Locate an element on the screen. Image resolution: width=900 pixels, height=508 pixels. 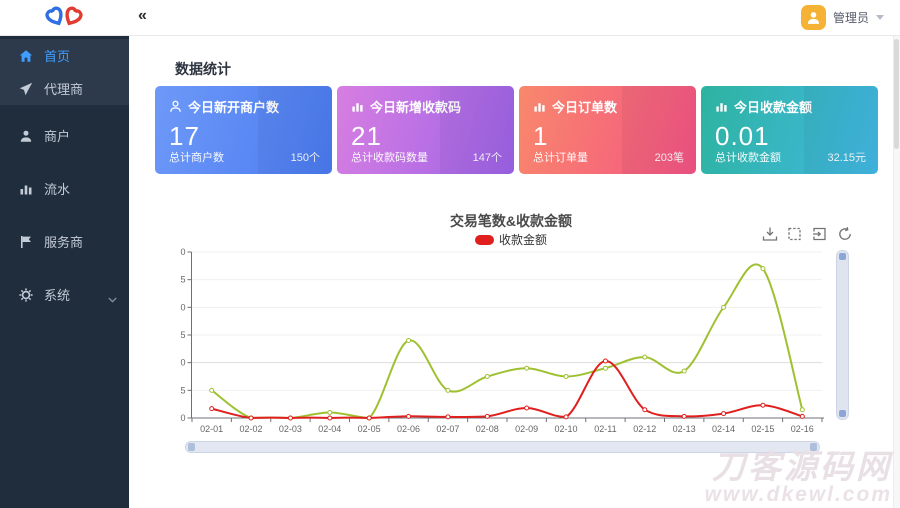
chart-toolbox is located at coordinates (807, 234).